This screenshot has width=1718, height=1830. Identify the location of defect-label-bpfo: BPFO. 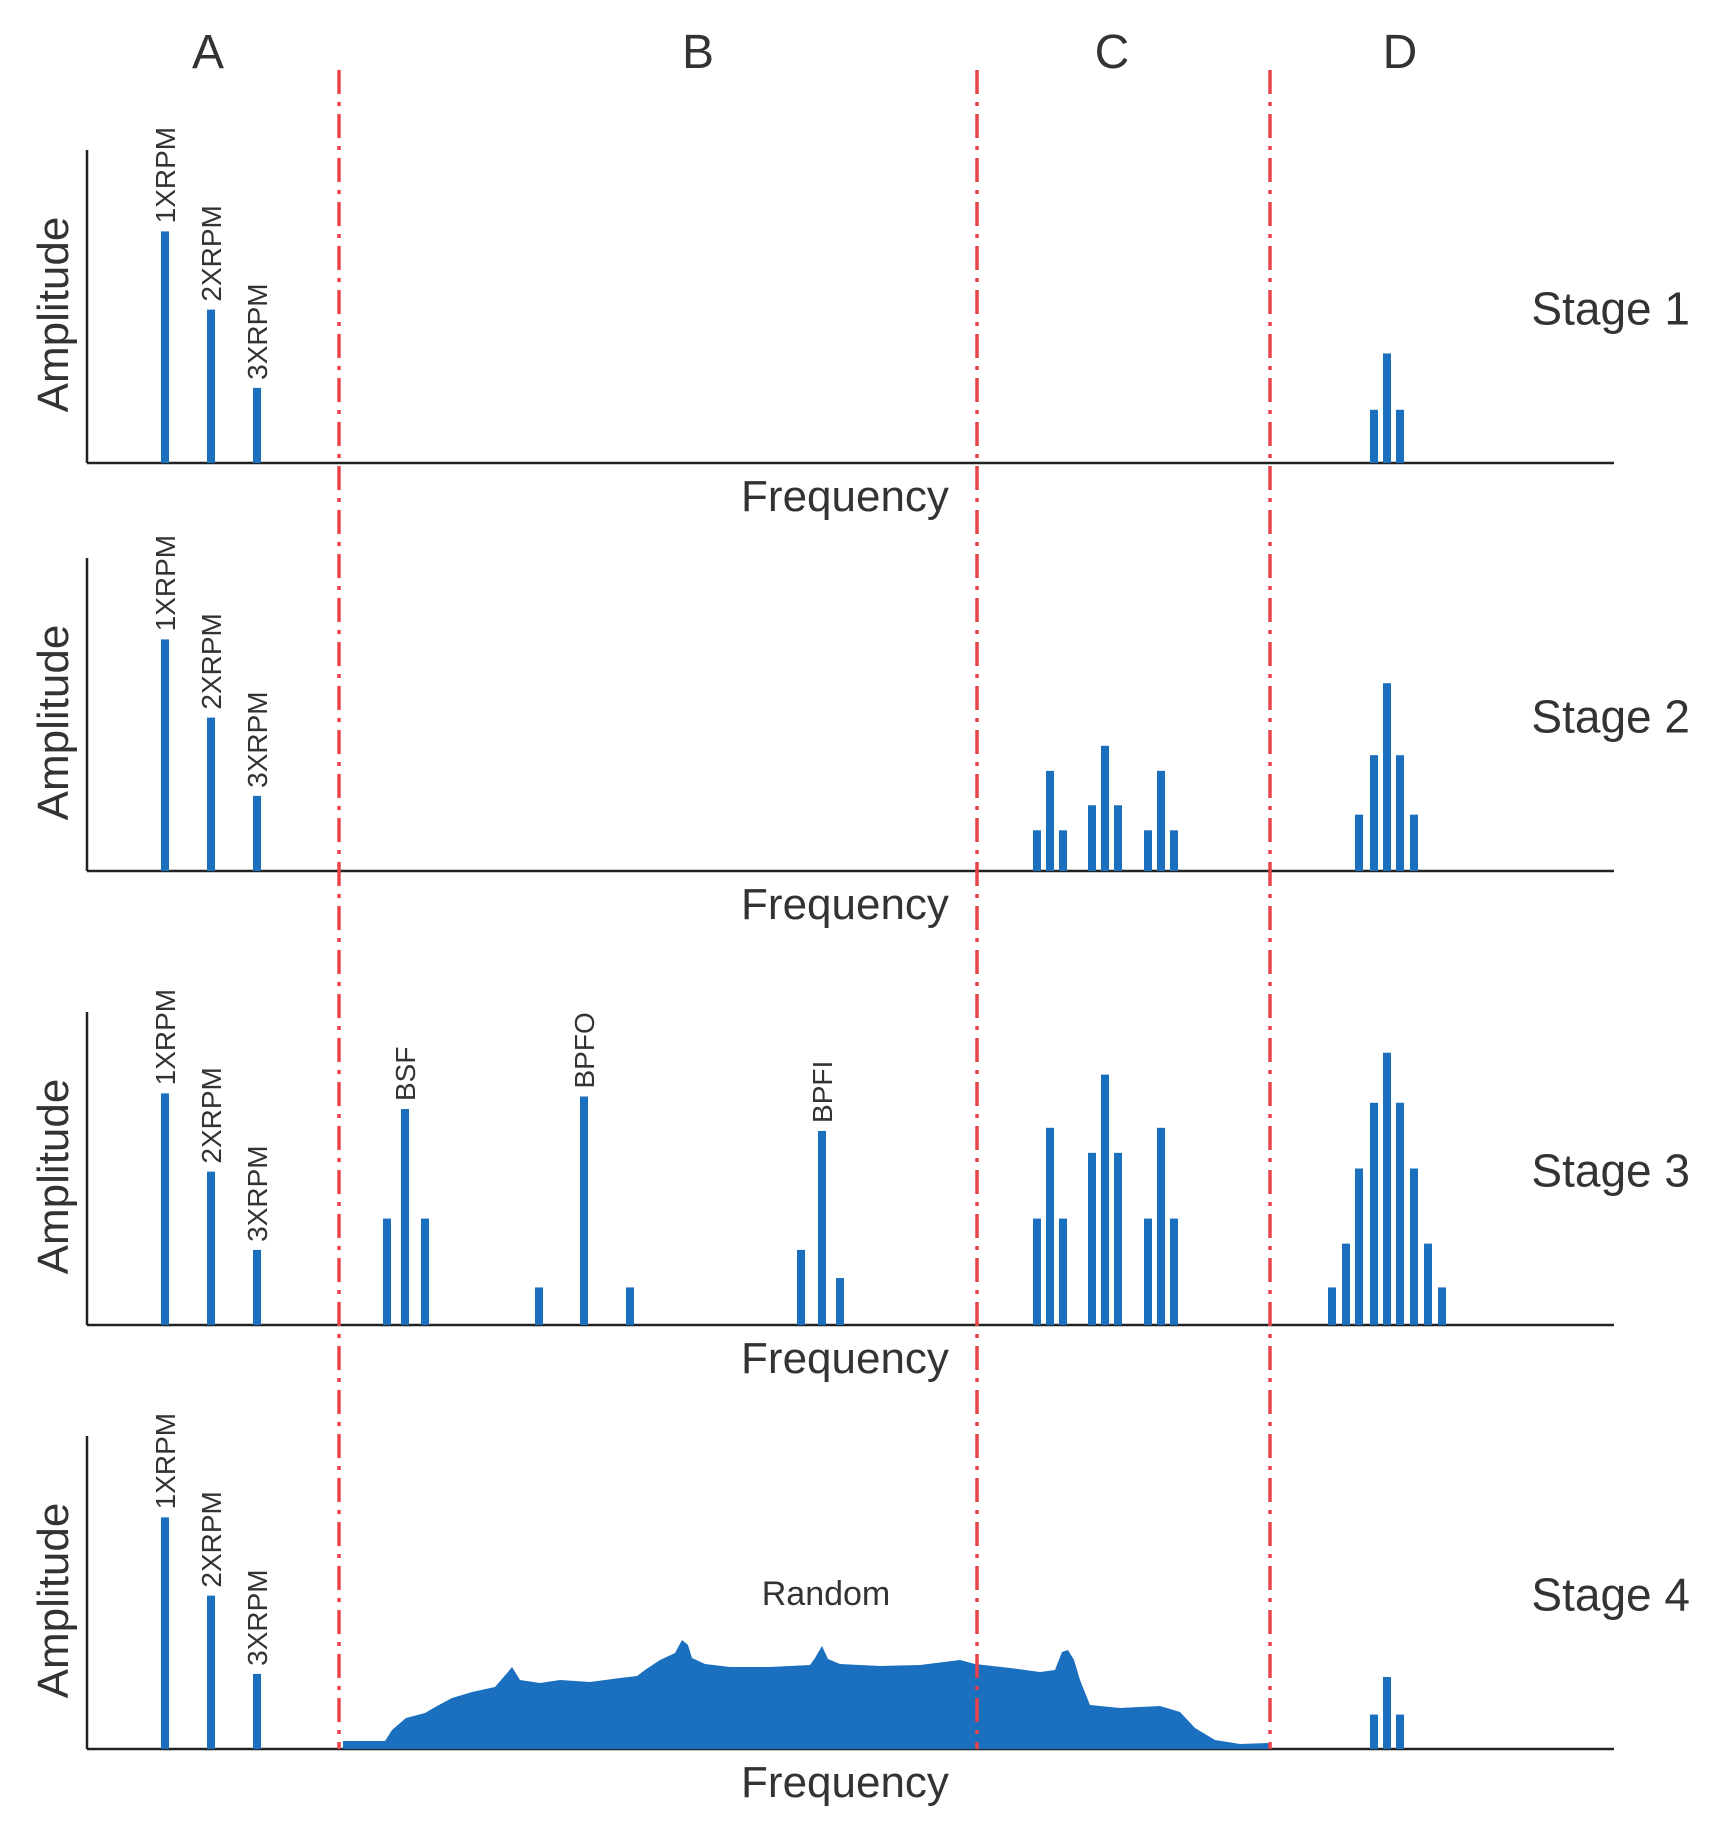
(584, 1050).